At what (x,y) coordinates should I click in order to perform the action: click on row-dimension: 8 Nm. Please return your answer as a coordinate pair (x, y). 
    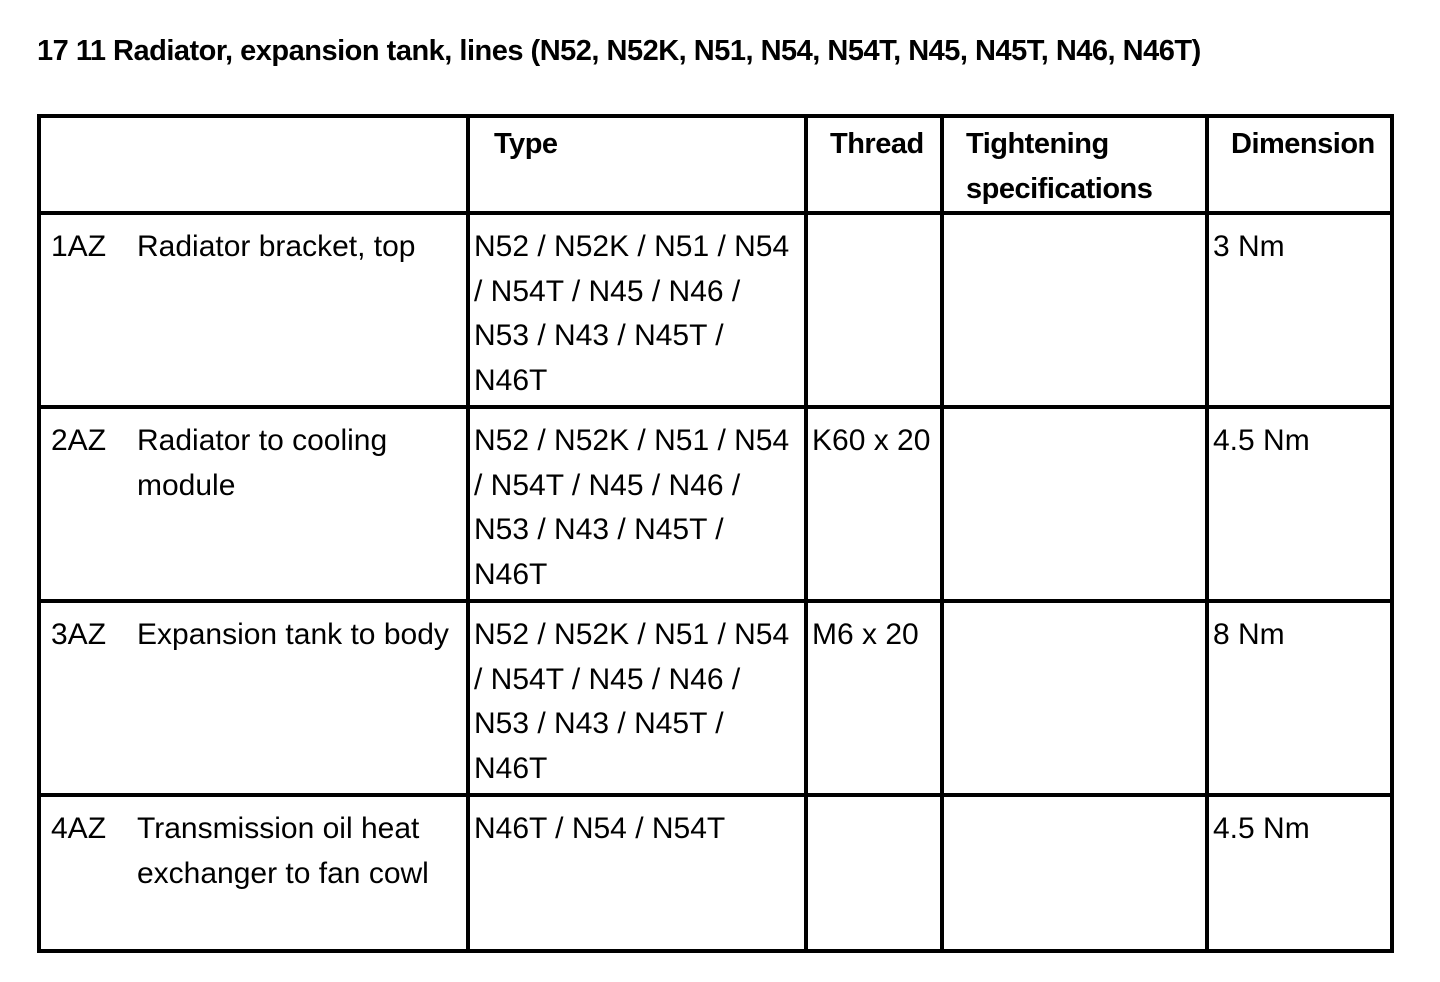
    Looking at the image, I should click on (1299, 698).